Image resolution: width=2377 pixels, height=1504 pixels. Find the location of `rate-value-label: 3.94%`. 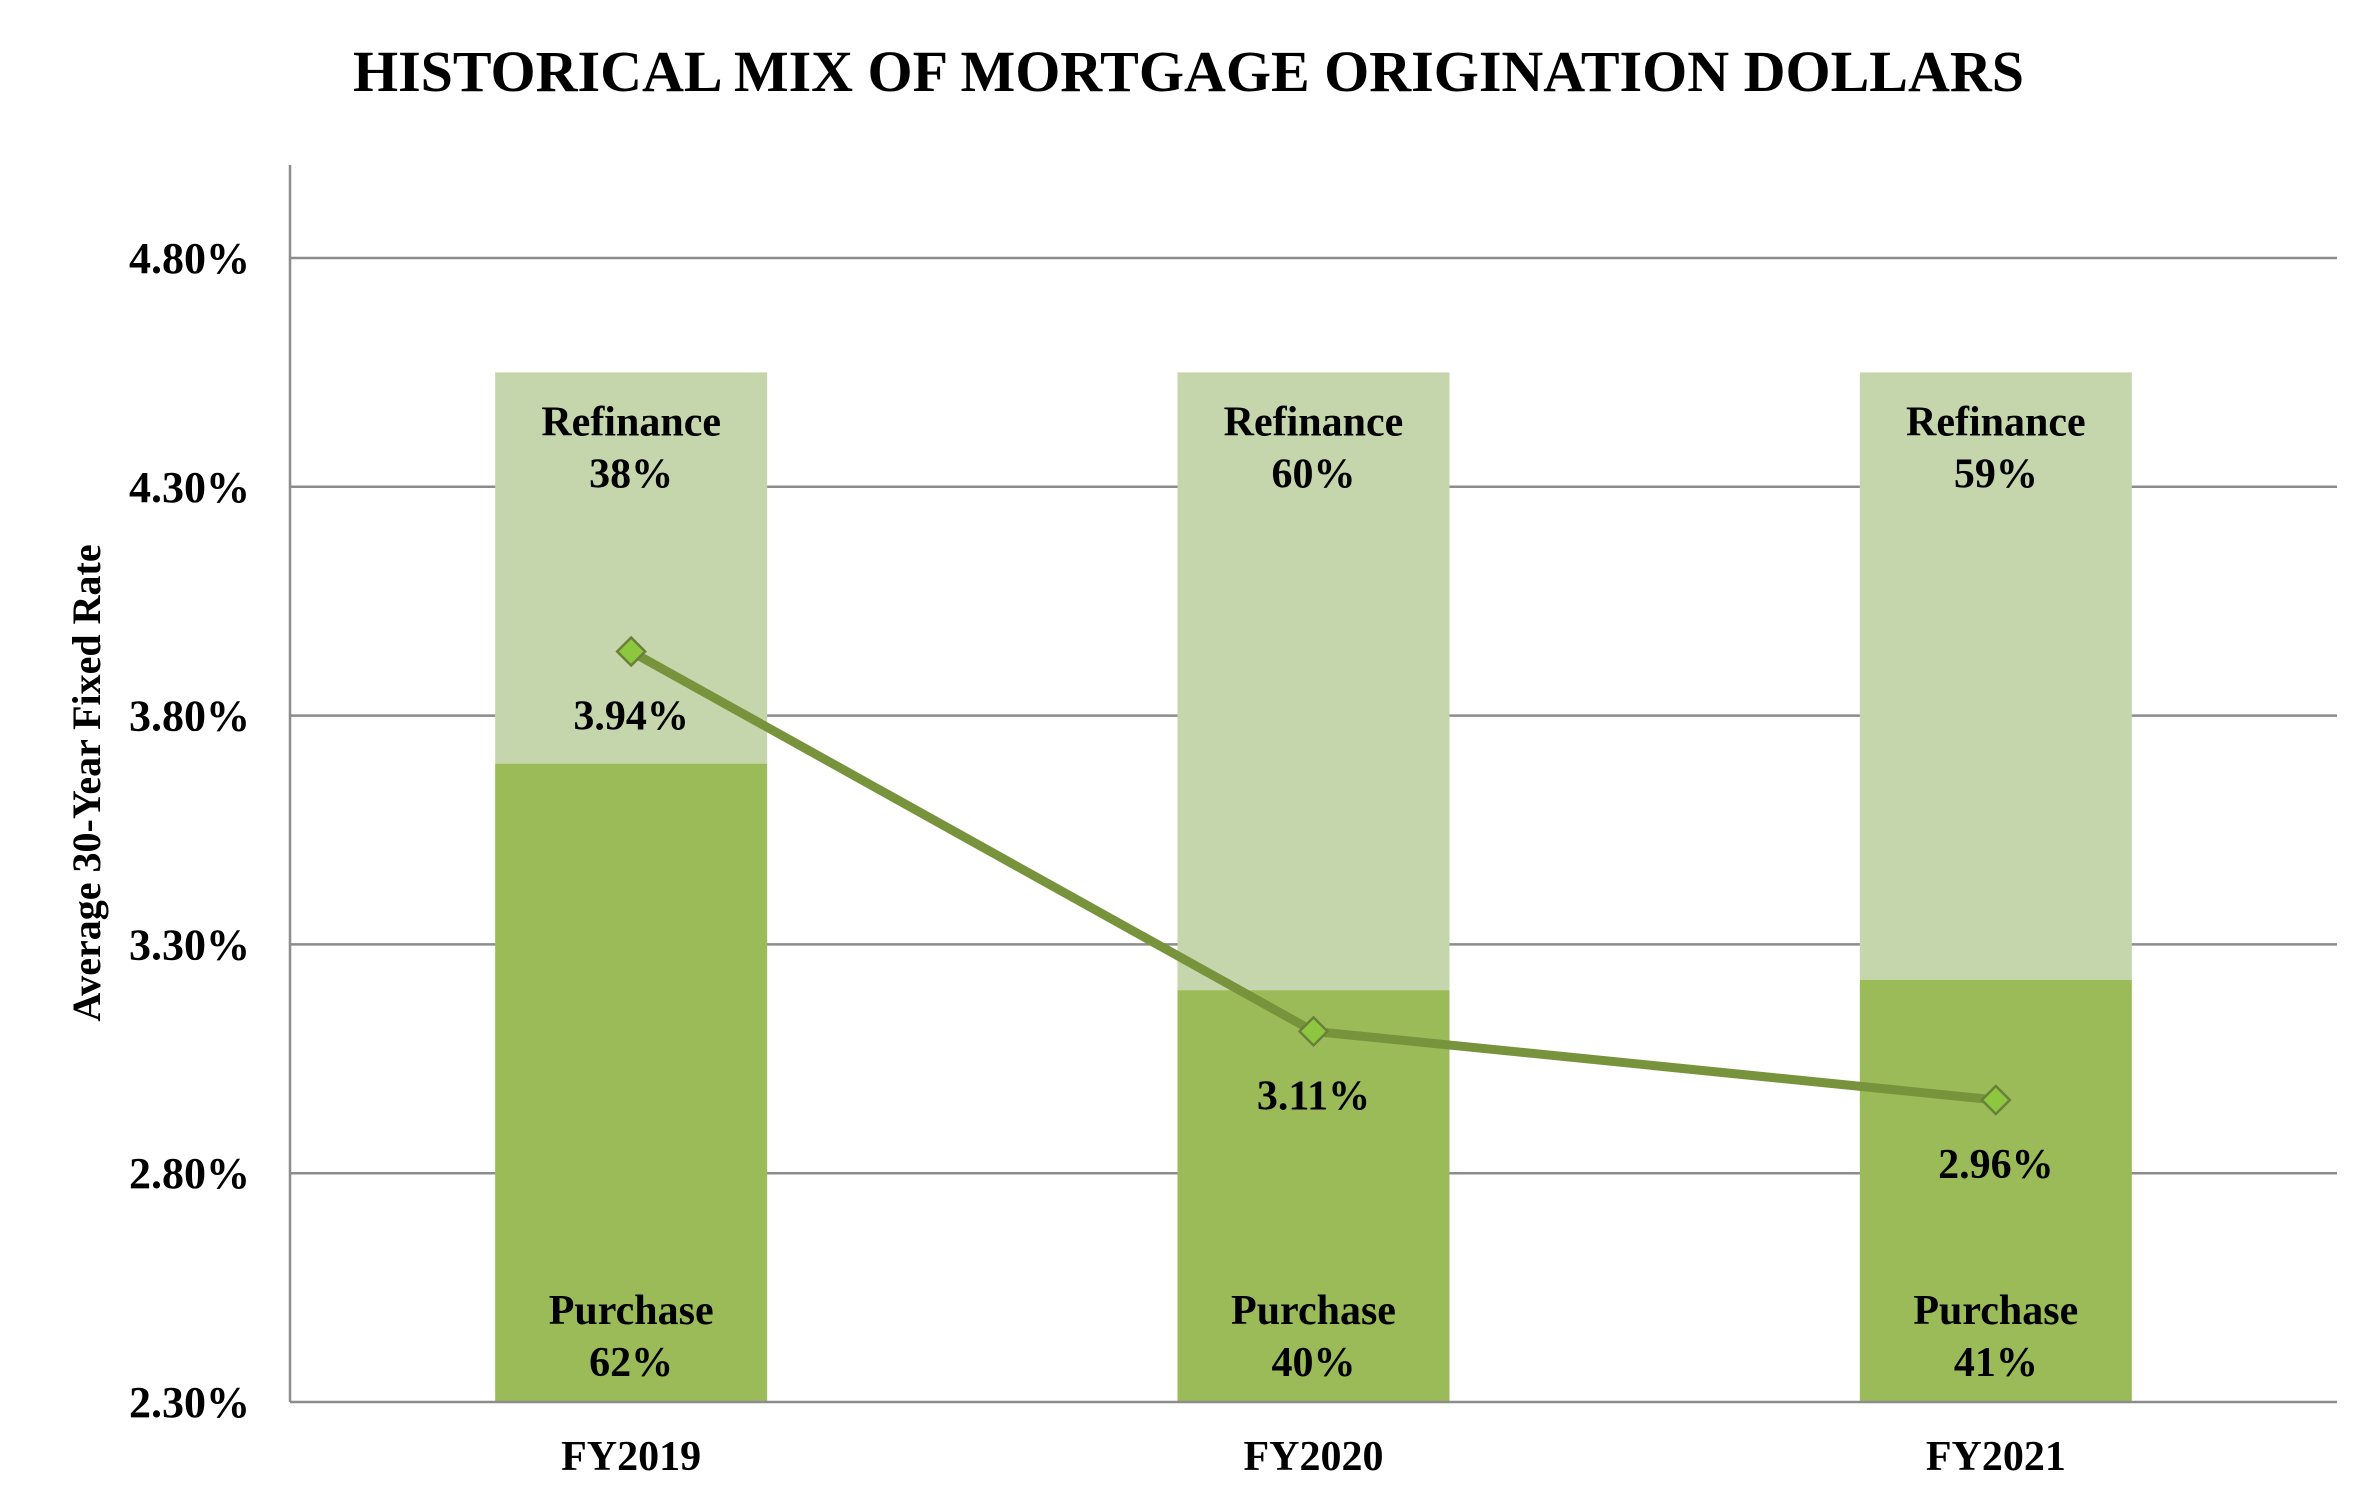

rate-value-label: 3.94% is located at coordinates (631, 717).